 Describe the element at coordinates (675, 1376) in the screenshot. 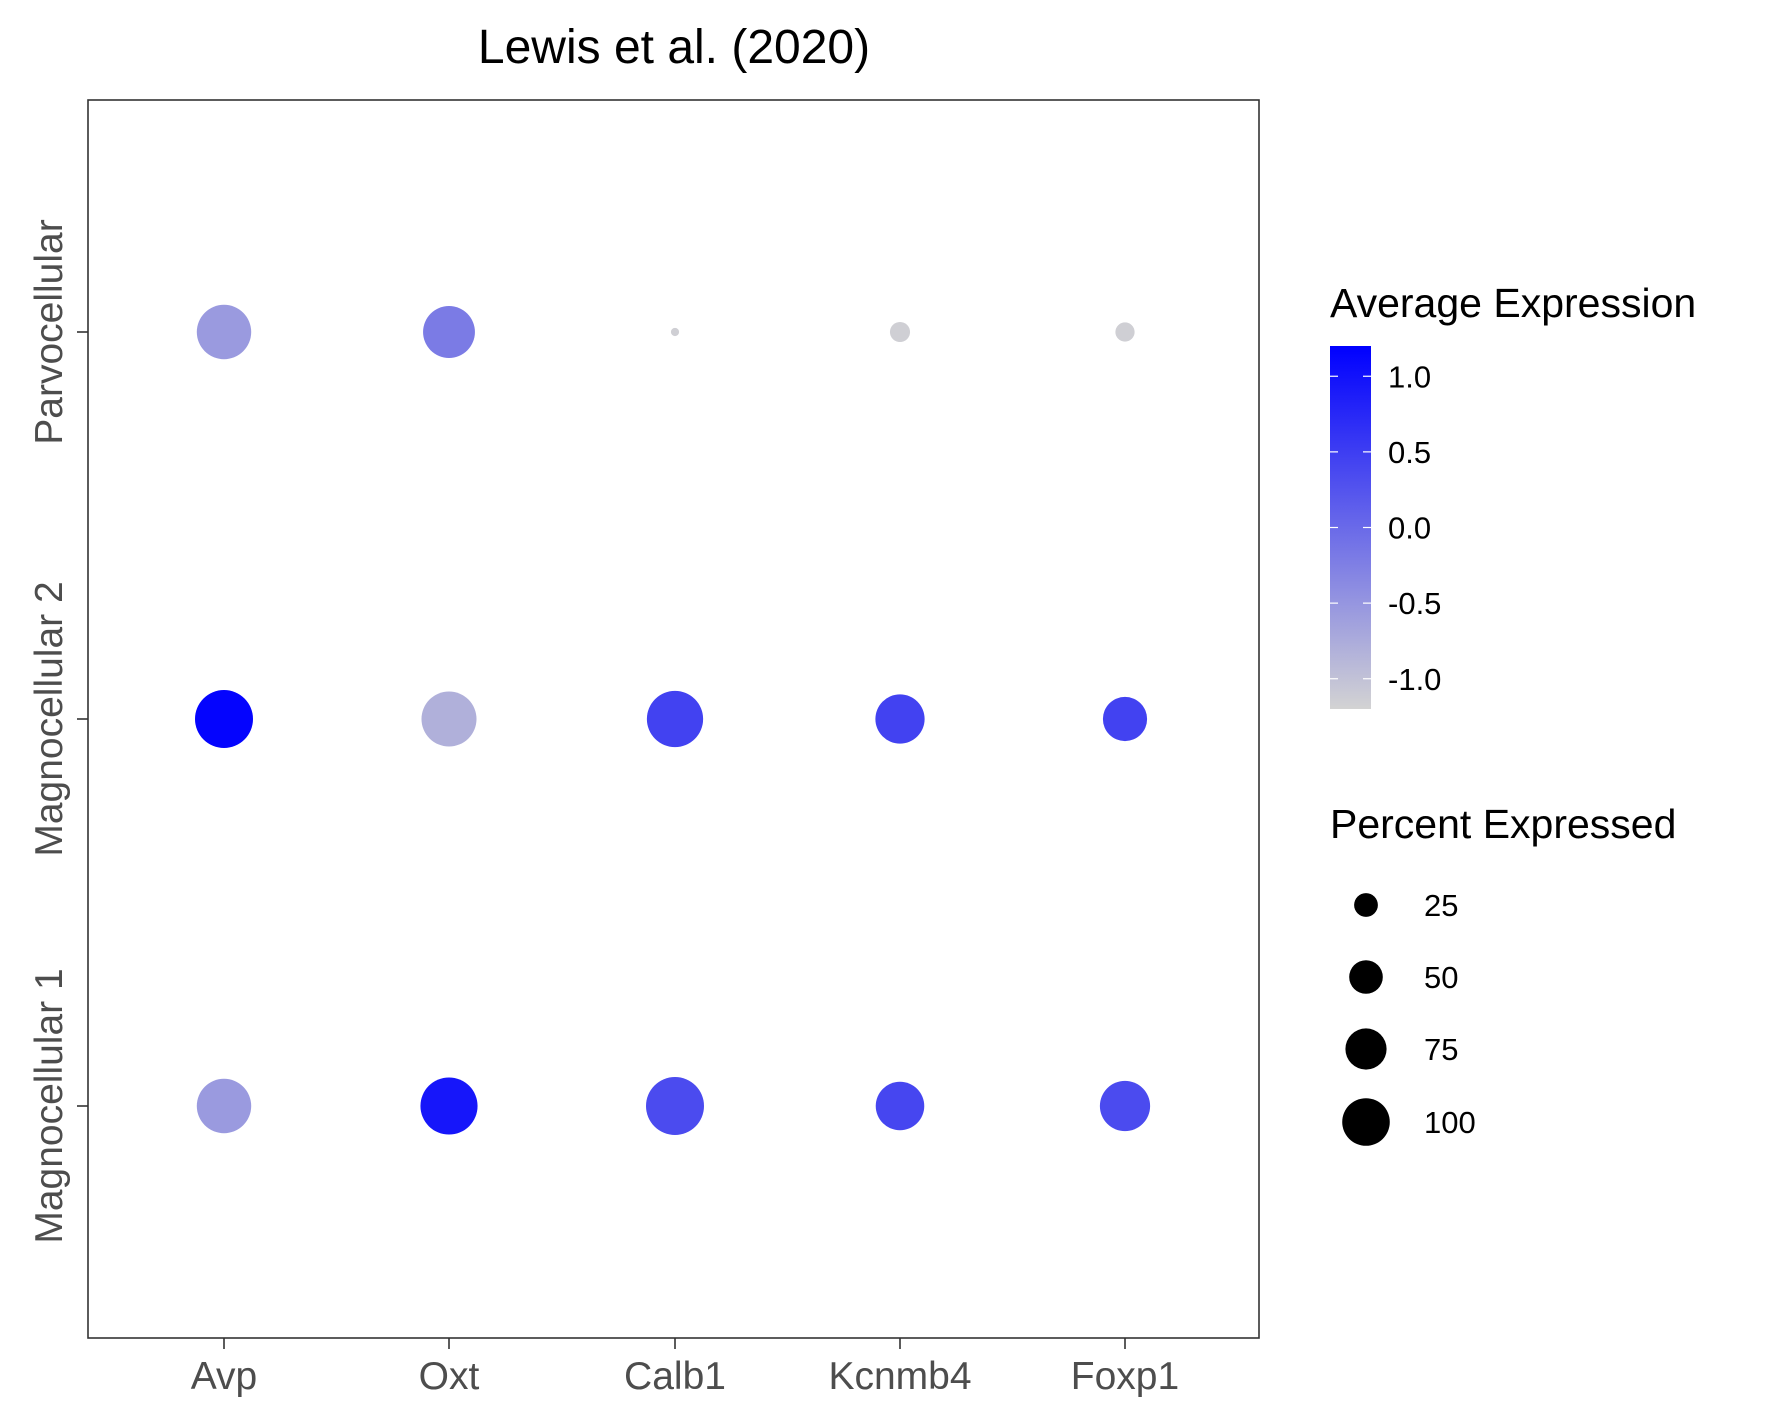

I see `x-tick-label-calb1: Calb1` at that location.